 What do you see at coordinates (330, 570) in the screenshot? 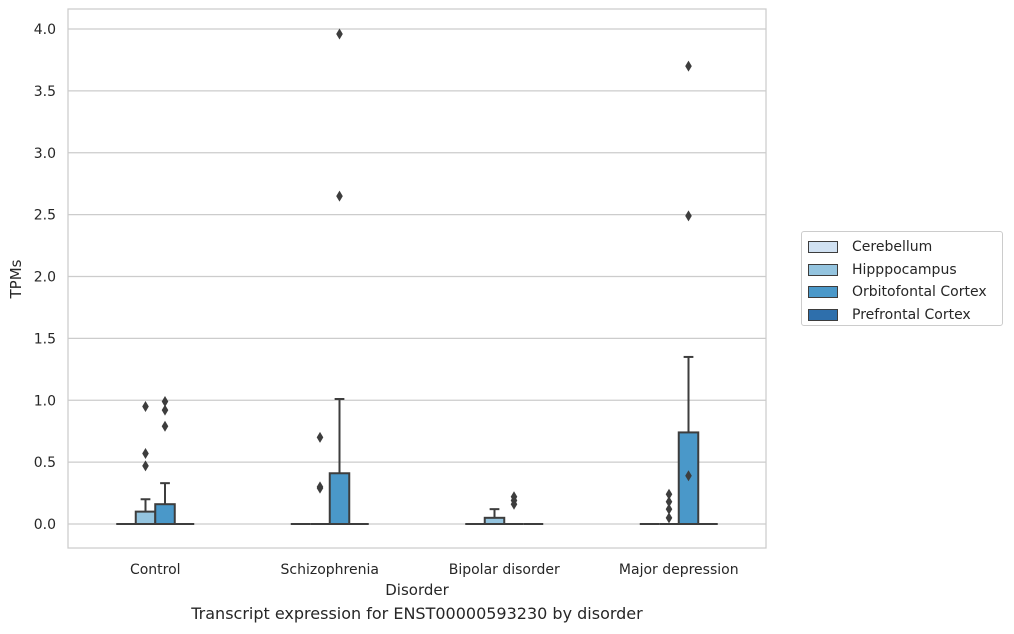
I see `x-tick-label: Schizophrenia` at bounding box center [330, 570].